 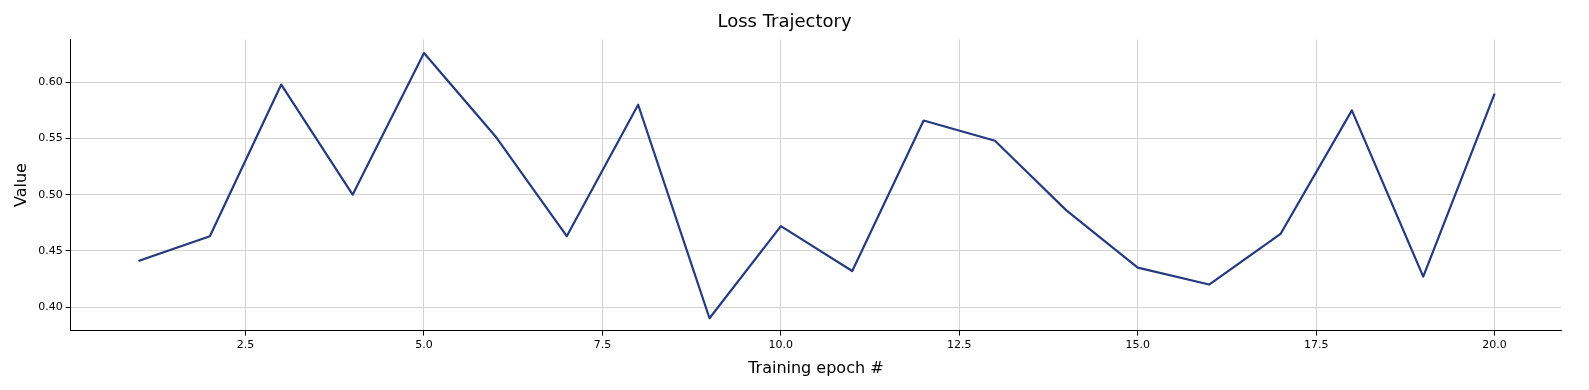 I want to click on x-tick-label: 12.5, so click(x=959, y=345).